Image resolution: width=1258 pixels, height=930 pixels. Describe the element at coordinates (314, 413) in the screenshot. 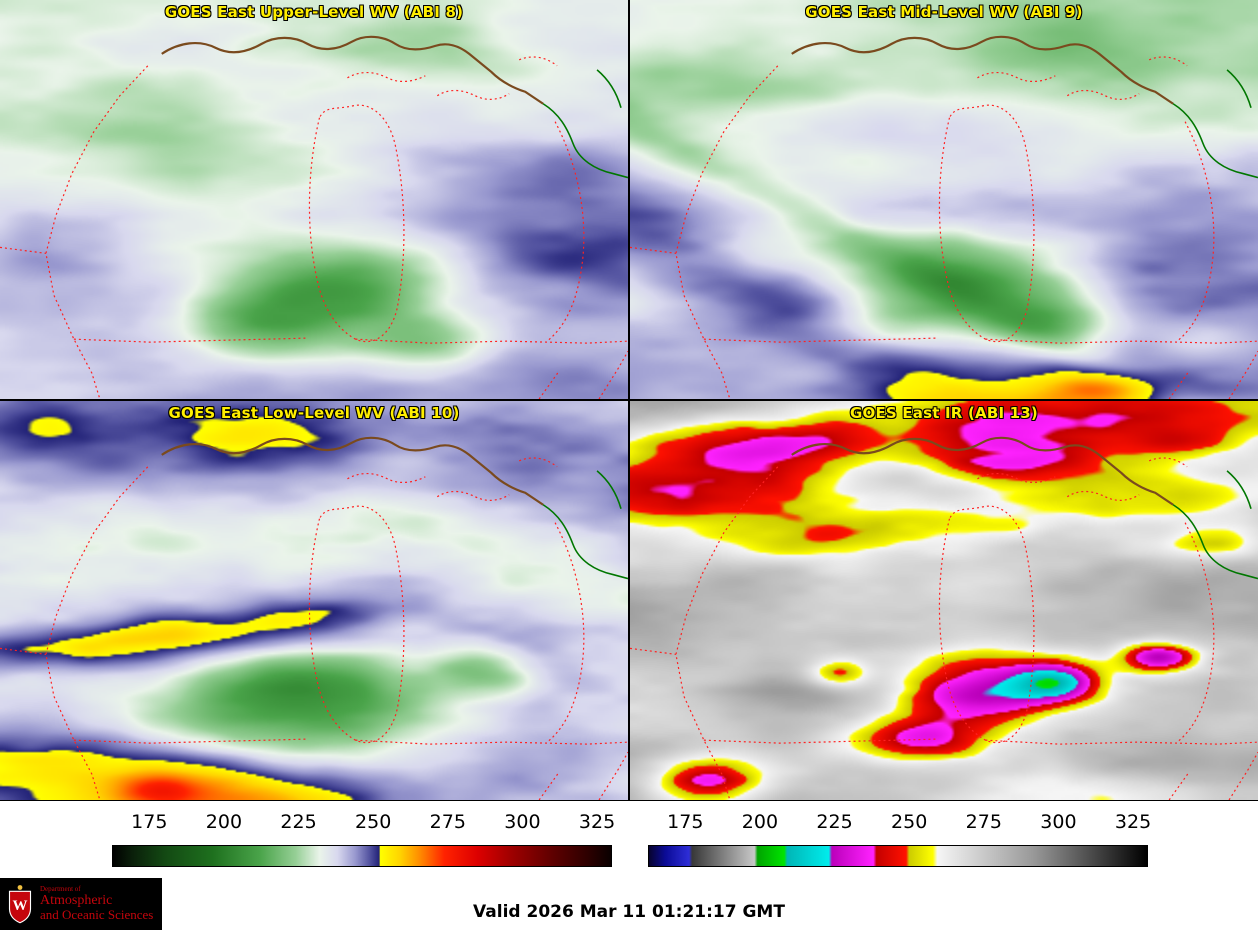

I see `panel-title-abi10: GOES East Low-Level WV (ABI 10)` at that location.